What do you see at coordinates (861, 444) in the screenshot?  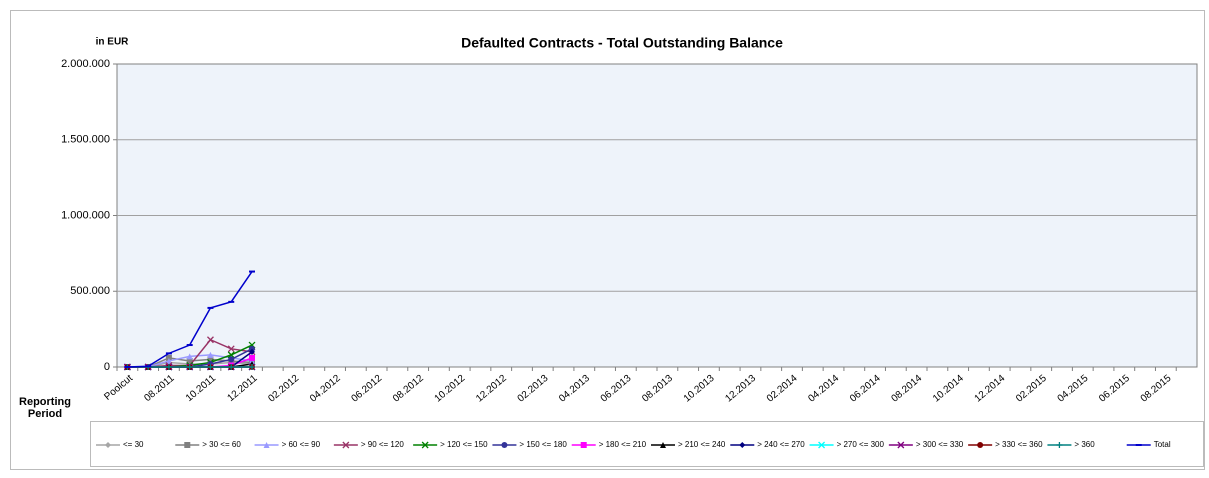 I see `legend-label: > 270 <= 300` at bounding box center [861, 444].